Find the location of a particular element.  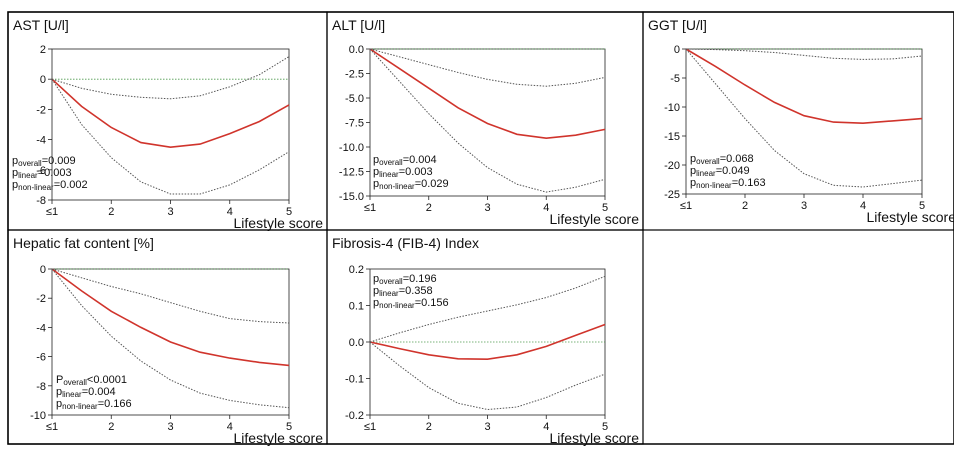

y-tick-label: -0.1 is located at coordinates (354, 380).